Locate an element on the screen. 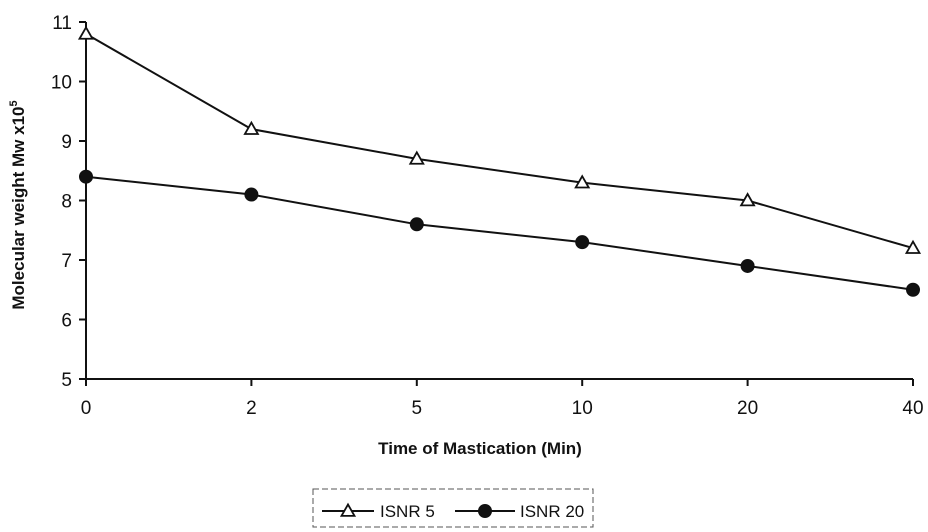  y-tick-label: 8 is located at coordinates (66, 202).